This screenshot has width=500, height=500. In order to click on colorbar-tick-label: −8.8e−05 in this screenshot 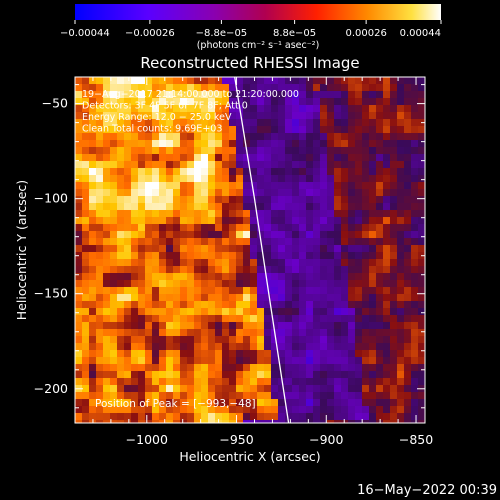, I will do `click(222, 33)`.